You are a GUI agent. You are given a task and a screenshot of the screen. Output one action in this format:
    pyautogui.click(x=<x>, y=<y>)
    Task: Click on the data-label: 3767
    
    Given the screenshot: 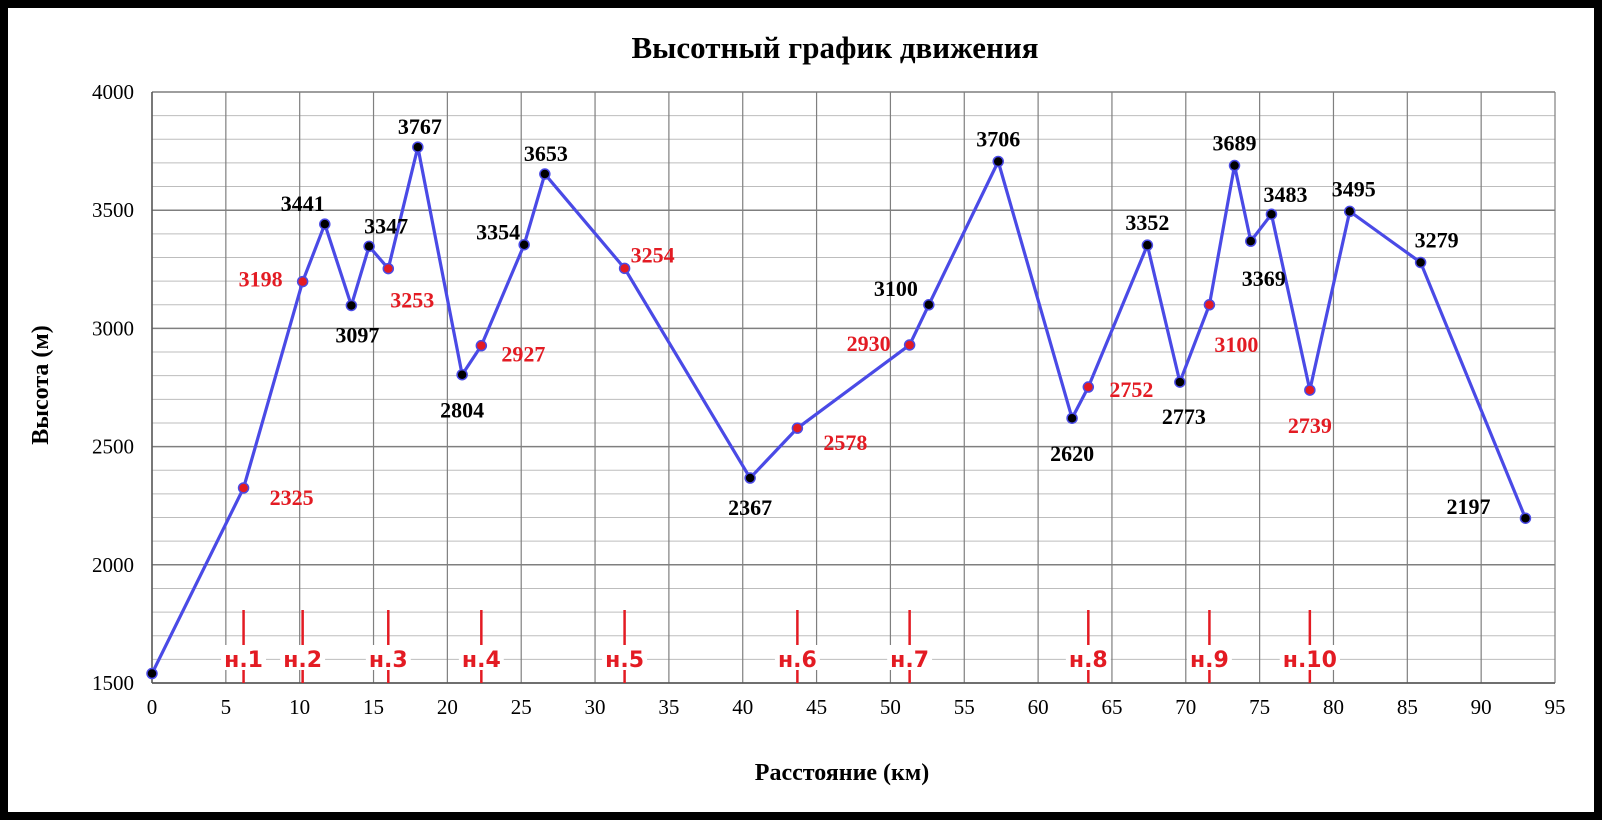 What is the action you would take?
    pyautogui.click(x=420, y=126)
    